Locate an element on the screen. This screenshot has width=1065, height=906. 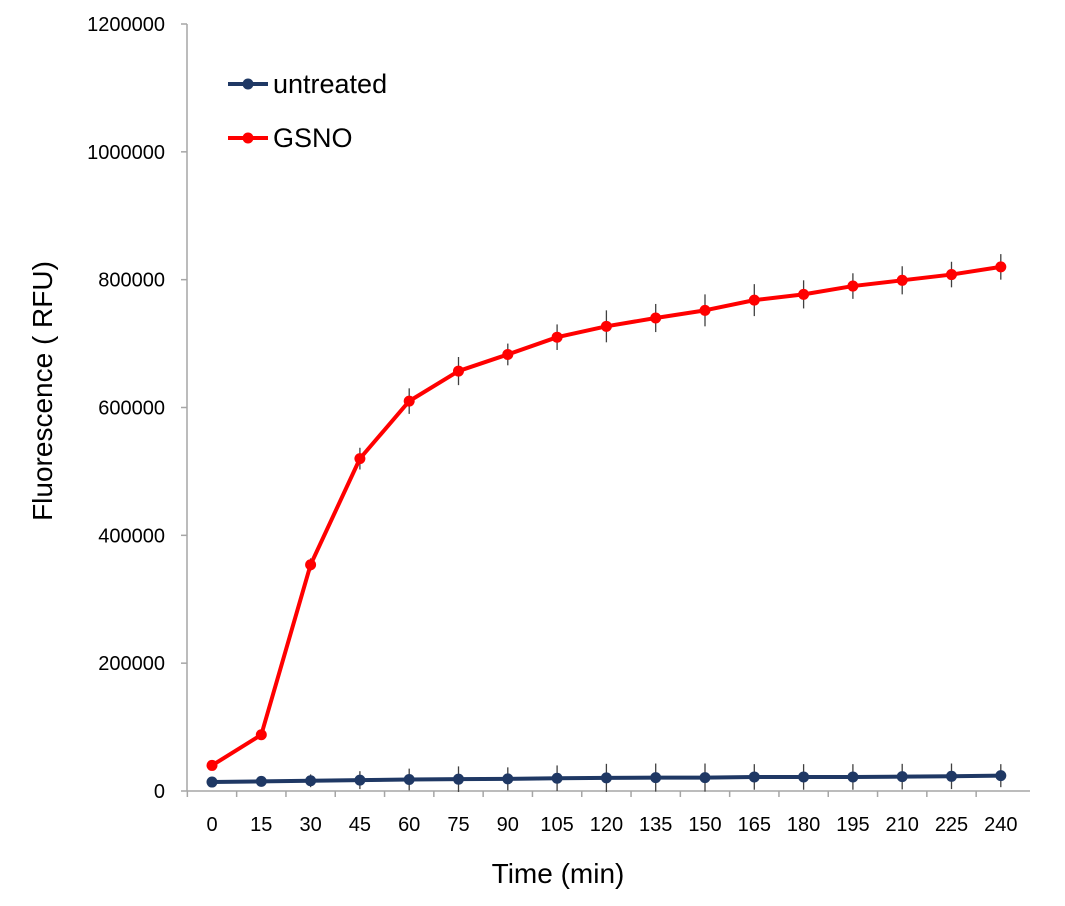
y-tick-label: 0 is located at coordinates (159, 792).